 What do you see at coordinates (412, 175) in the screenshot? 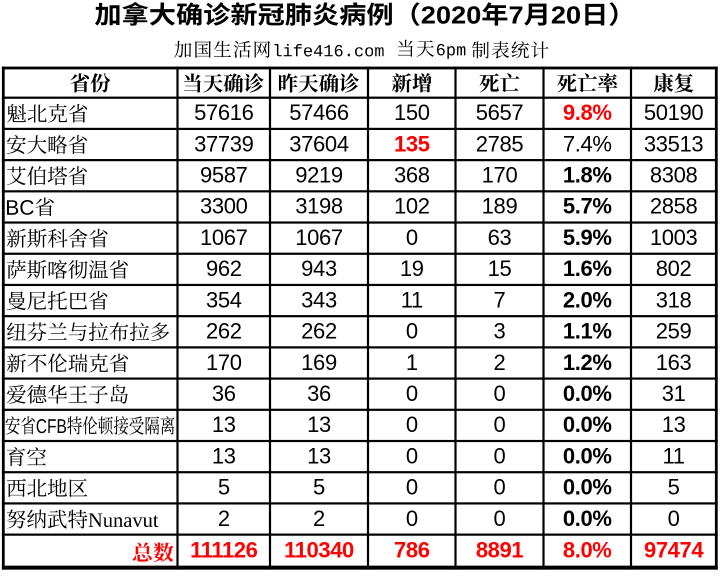
I see `svg-text: 368` at bounding box center [412, 175].